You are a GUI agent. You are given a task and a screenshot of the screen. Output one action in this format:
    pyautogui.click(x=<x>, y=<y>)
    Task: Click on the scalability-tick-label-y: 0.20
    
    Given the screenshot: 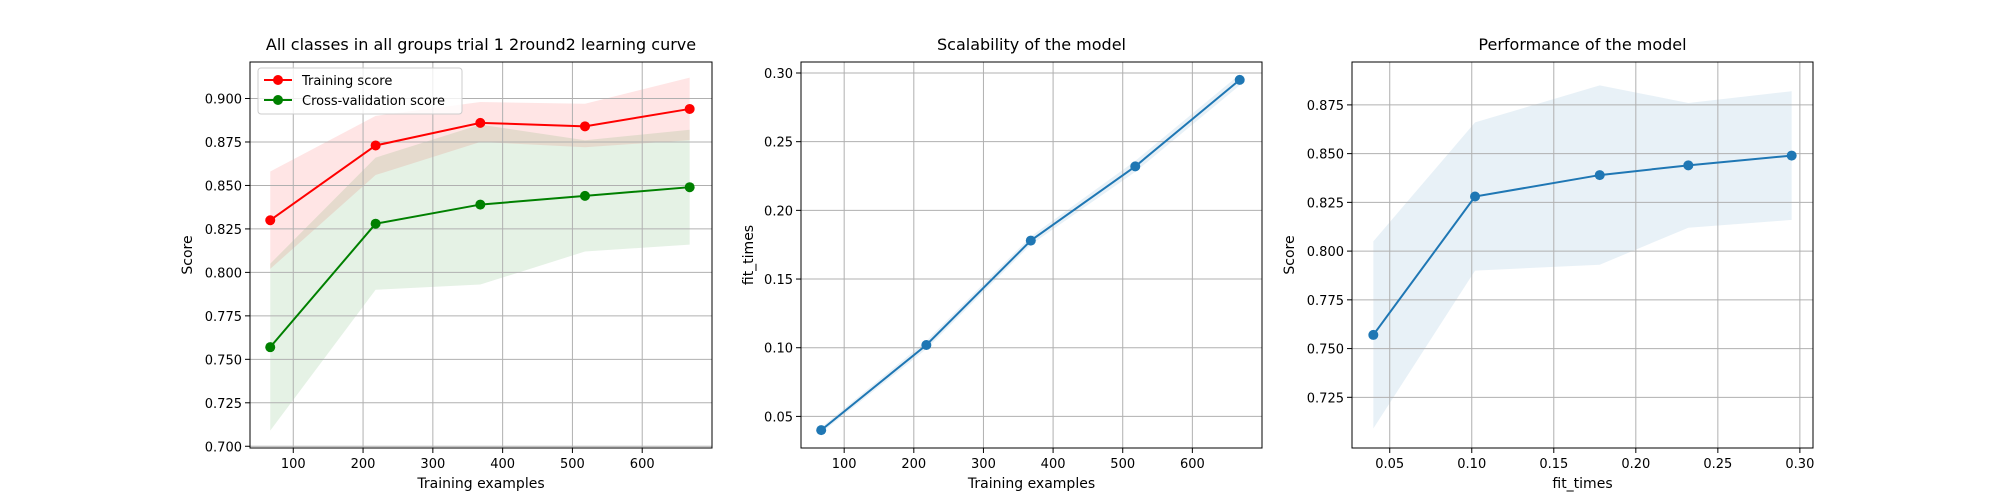 What is the action you would take?
    pyautogui.click(x=778, y=211)
    